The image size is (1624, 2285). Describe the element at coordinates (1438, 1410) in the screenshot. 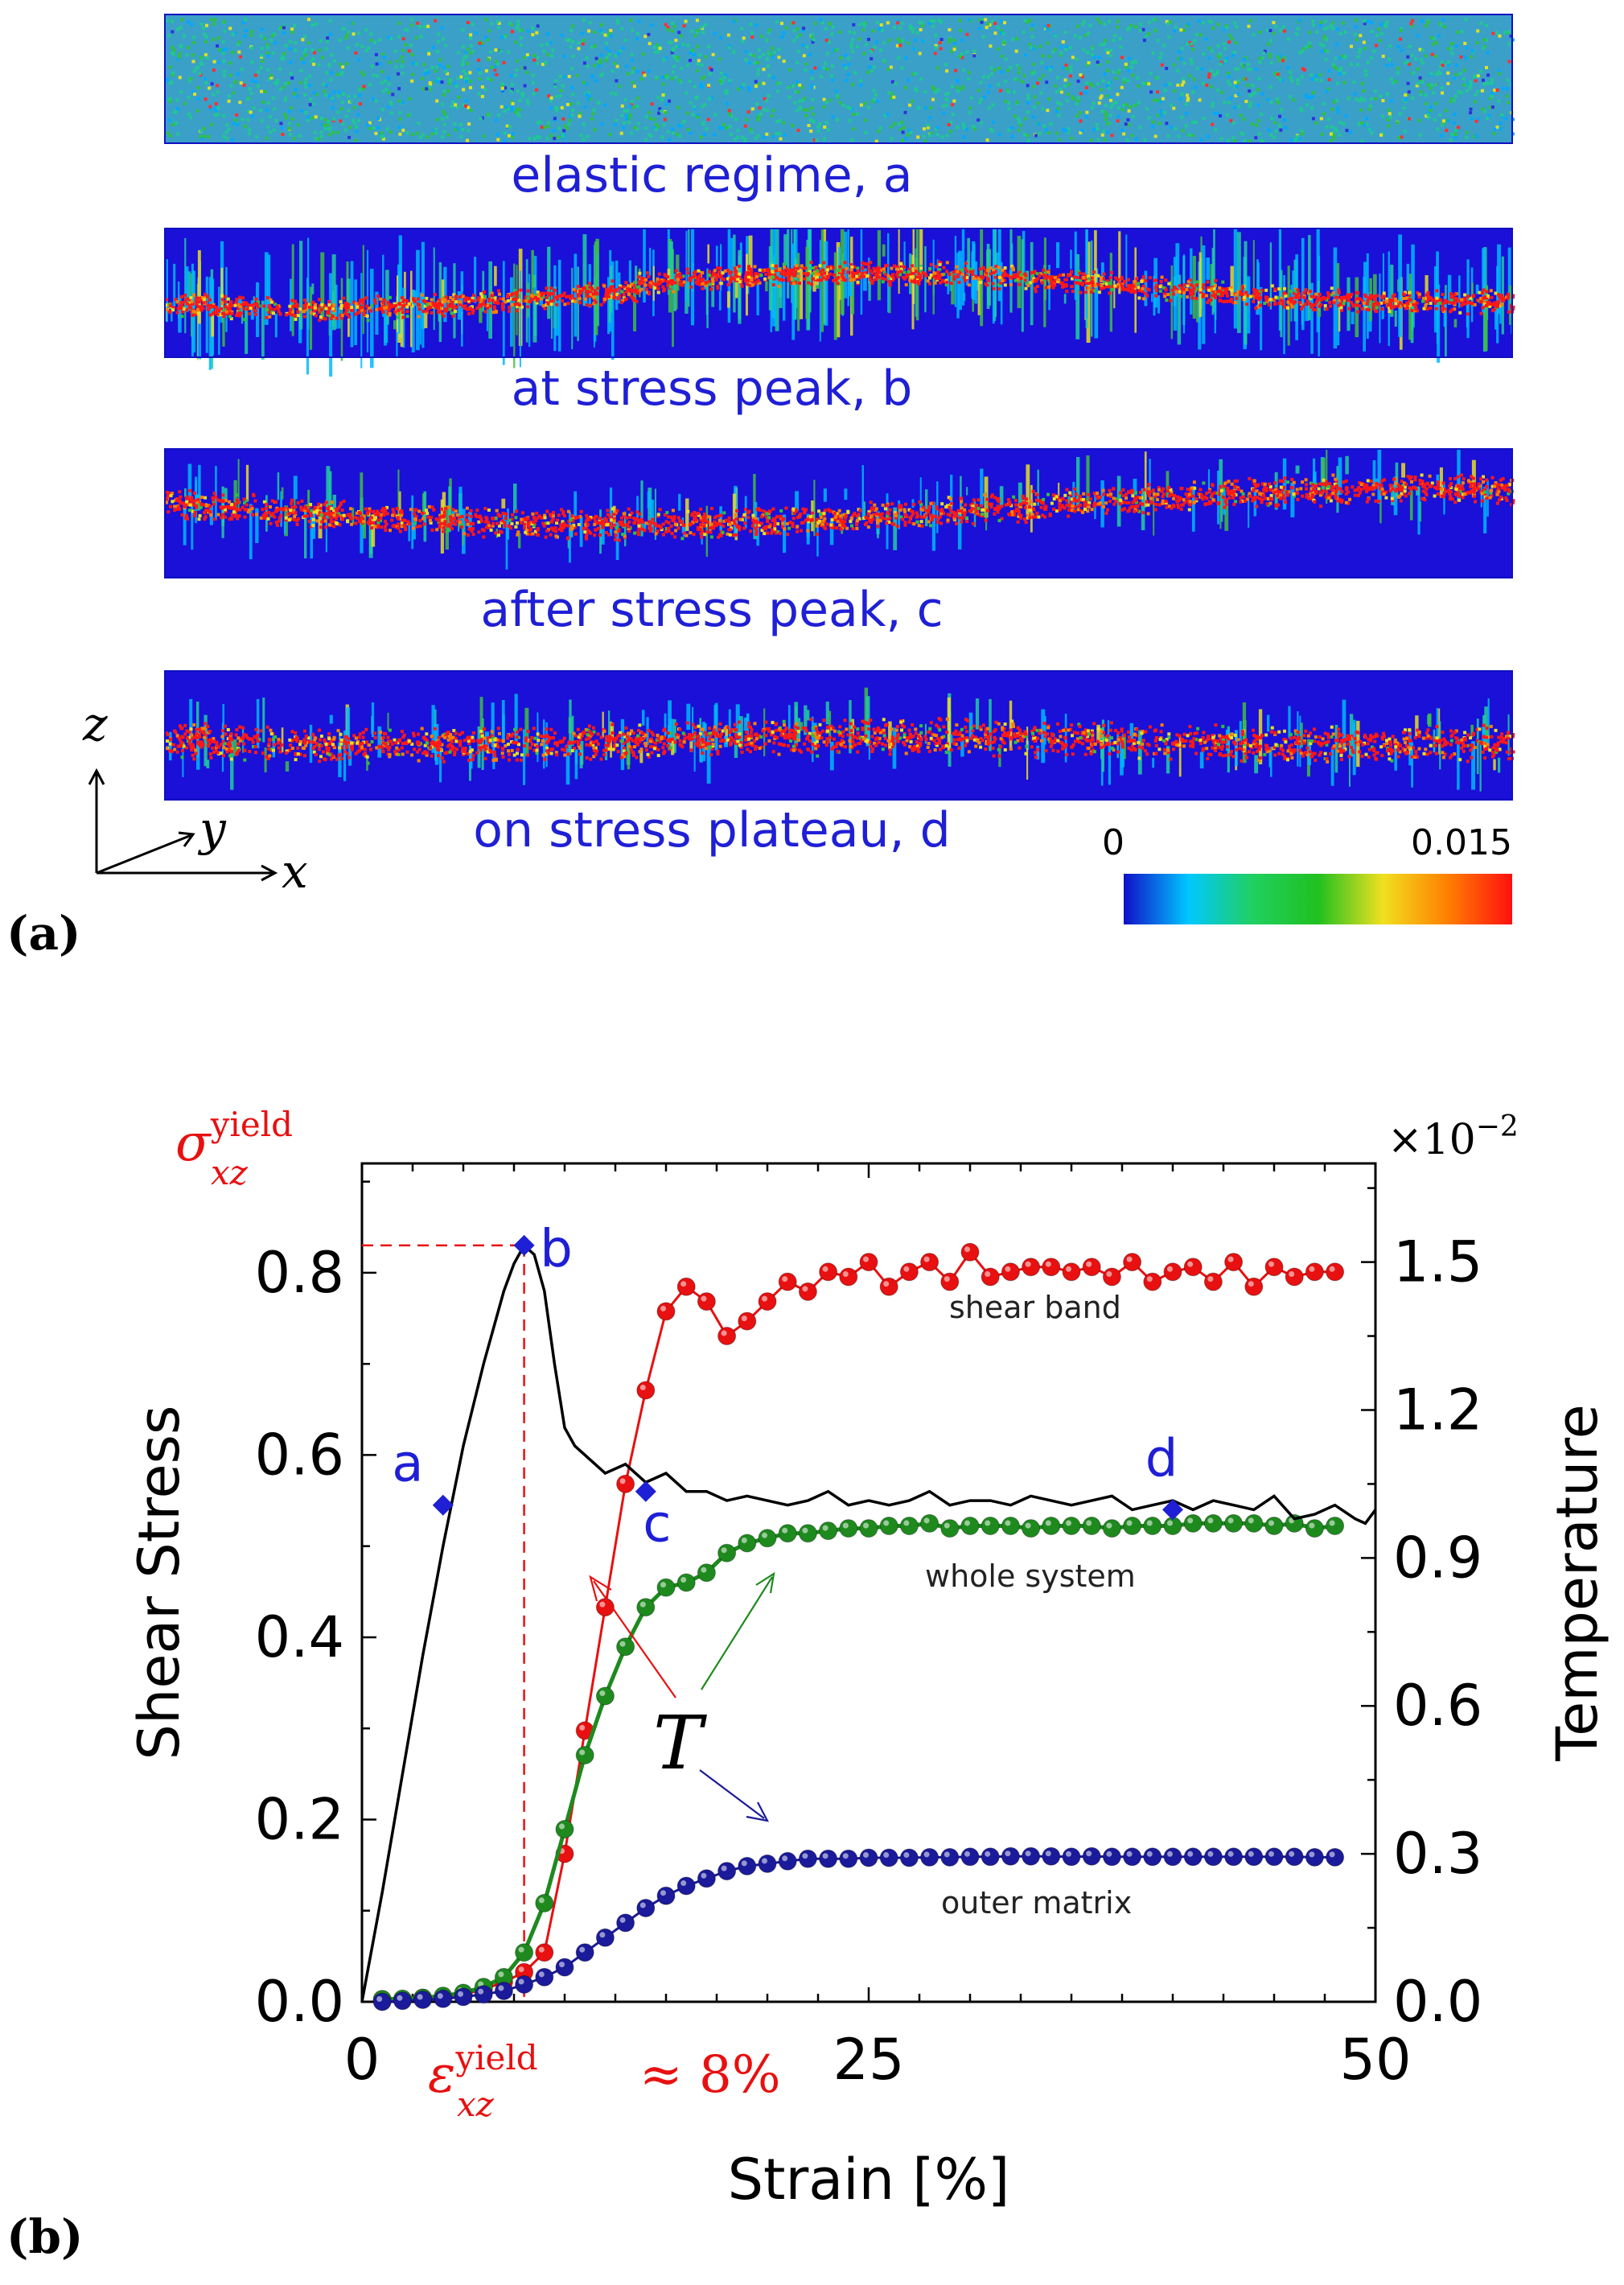

I see `y2-tick-label: 1.2` at that location.